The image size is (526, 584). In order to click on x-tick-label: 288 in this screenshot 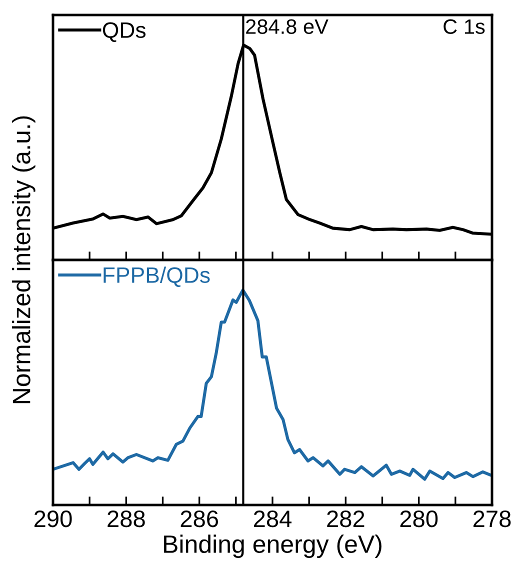, I will do `click(126, 519)`.